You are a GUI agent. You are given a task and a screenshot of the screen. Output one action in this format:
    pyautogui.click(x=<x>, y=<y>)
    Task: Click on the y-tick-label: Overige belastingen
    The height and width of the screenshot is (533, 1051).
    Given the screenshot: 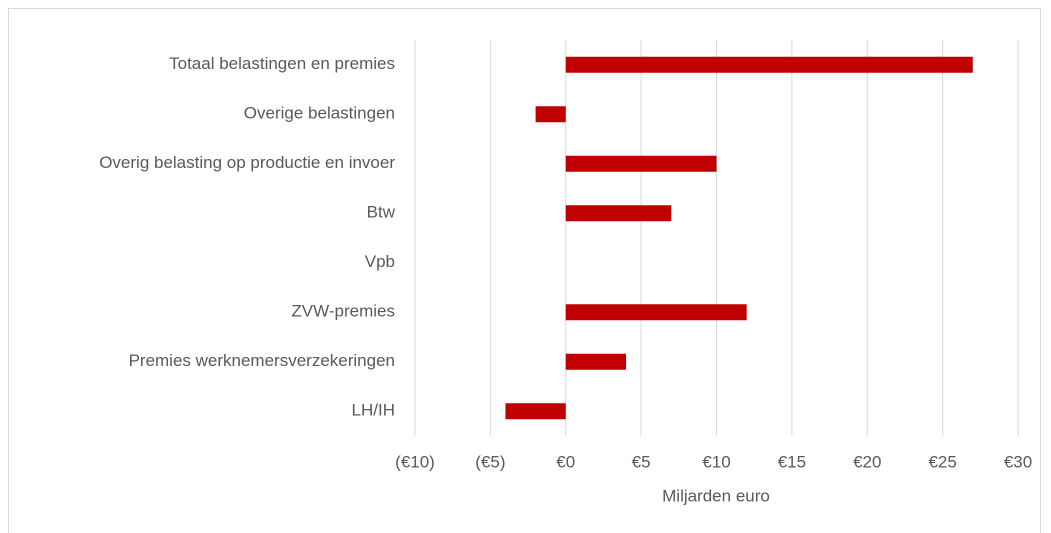 What is the action you would take?
    pyautogui.click(x=319, y=113)
    